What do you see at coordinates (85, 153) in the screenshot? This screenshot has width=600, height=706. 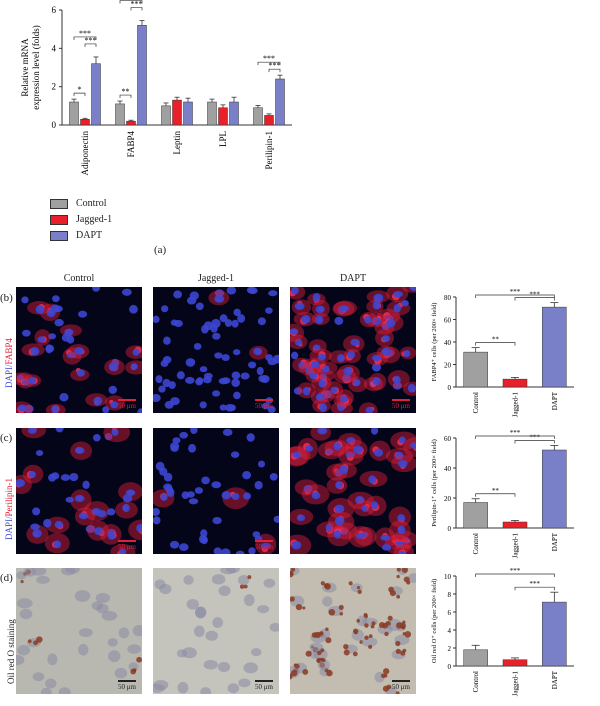 I see `x-tick-label: Adiponectin` at bounding box center [85, 153].